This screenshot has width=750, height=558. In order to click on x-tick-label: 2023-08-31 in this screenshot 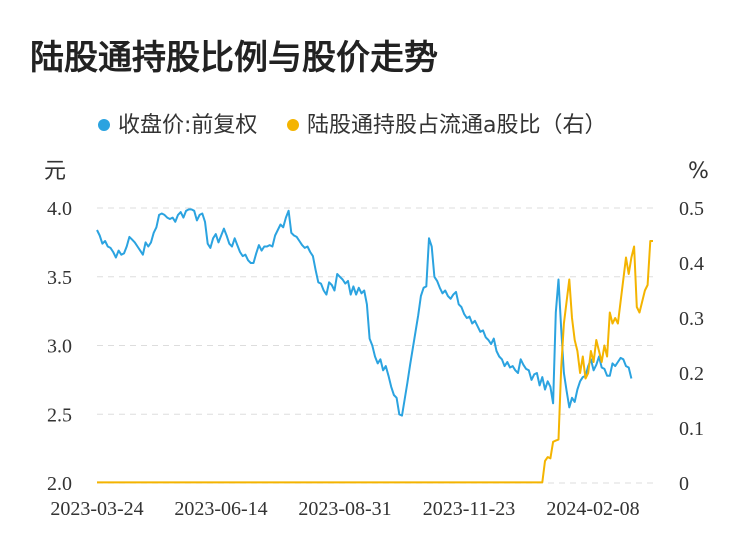, I will do `click(344, 509)`.